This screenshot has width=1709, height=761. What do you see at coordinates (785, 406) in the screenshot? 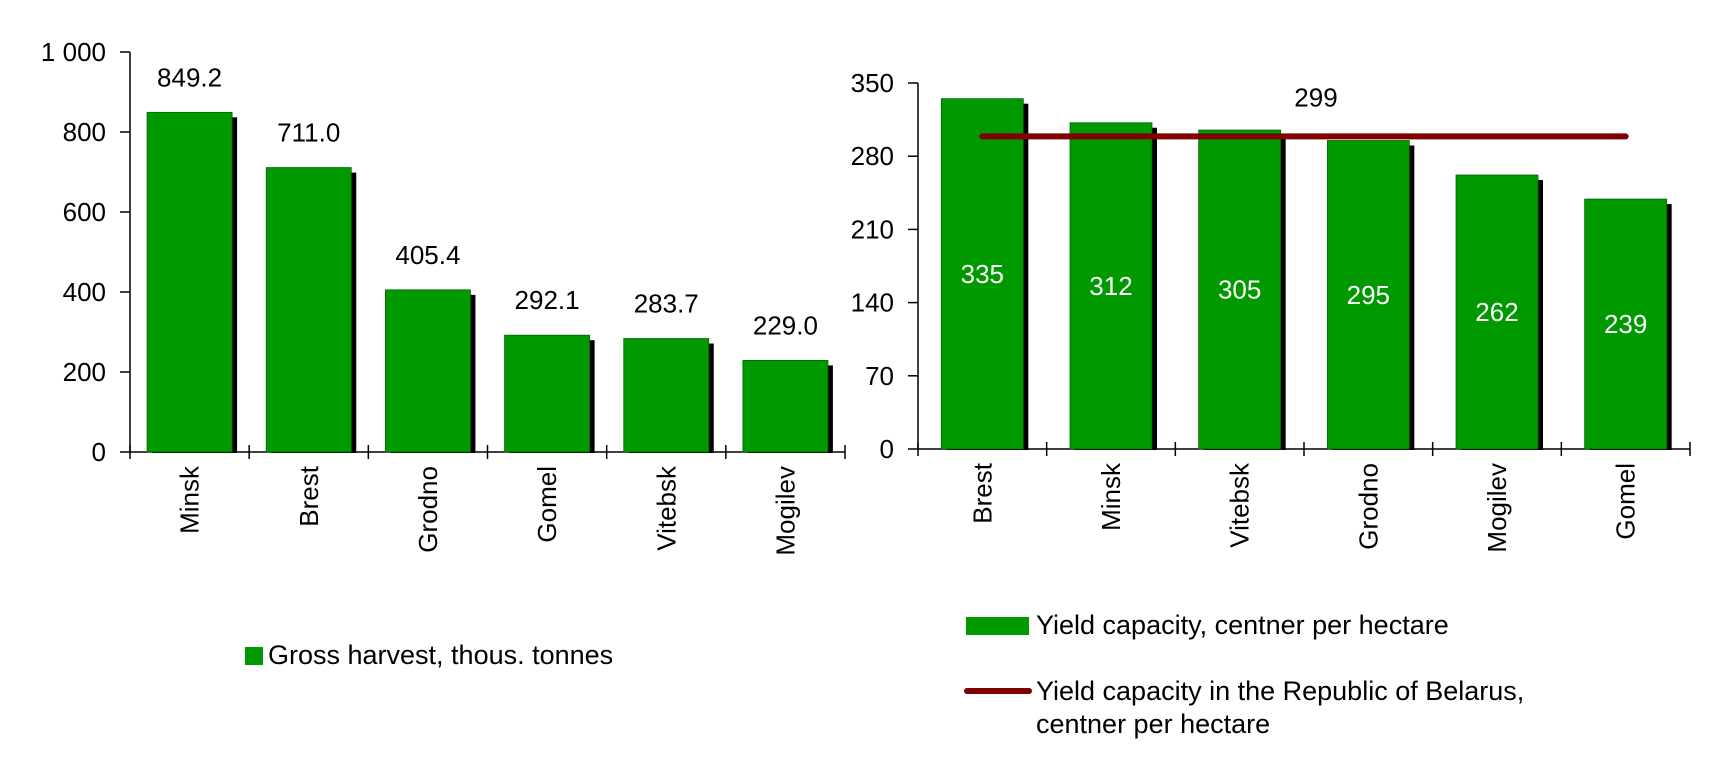
I see `left-bar-mogilev` at bounding box center [785, 406].